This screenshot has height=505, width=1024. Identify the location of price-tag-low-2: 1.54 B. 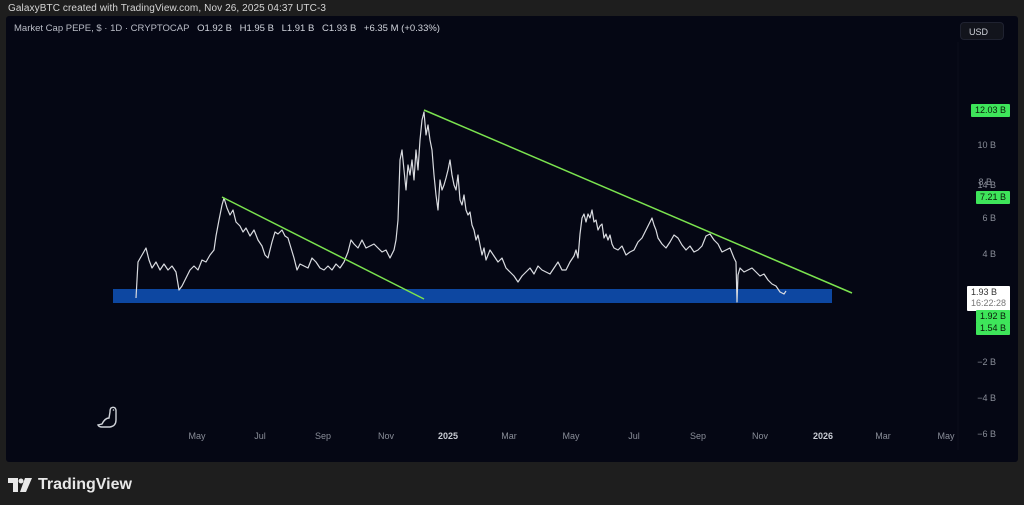
(992, 328).